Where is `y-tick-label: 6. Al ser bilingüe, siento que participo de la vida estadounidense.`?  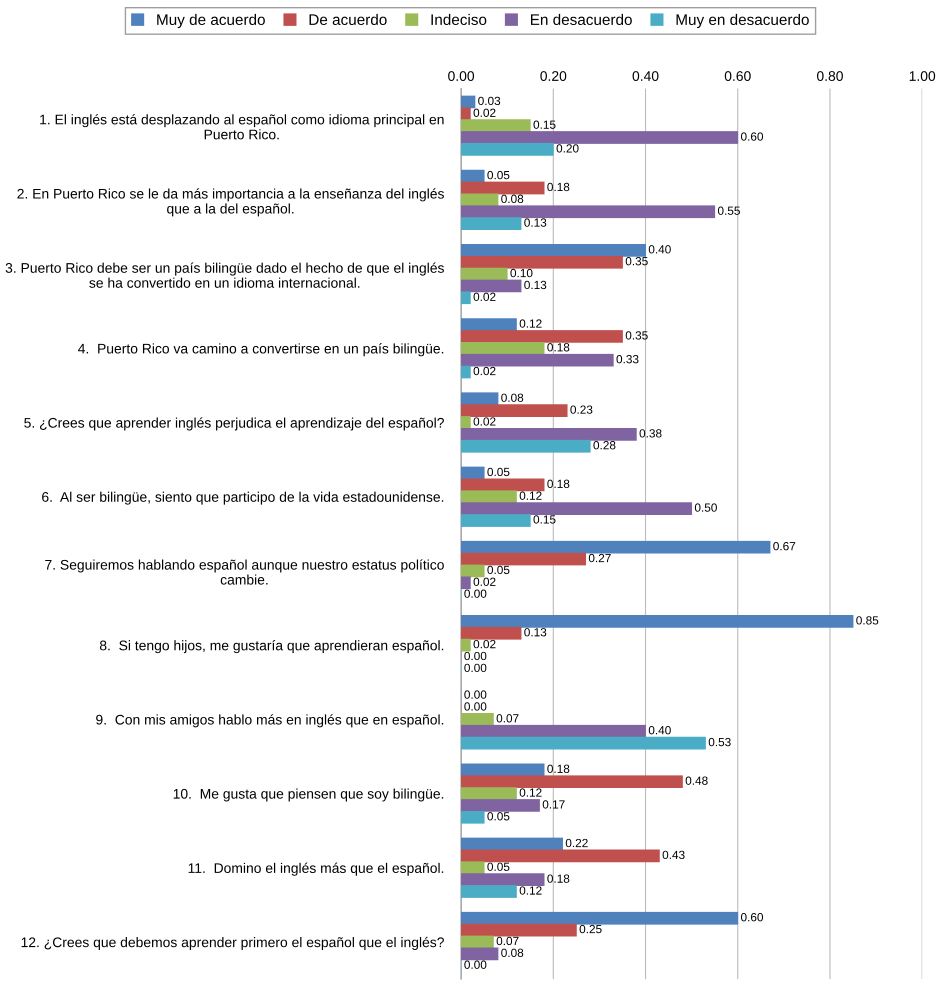
y-tick-label: 6. Al ser bilingüe, siento que participo de la vida estadounidense. is located at coordinates (243, 498).